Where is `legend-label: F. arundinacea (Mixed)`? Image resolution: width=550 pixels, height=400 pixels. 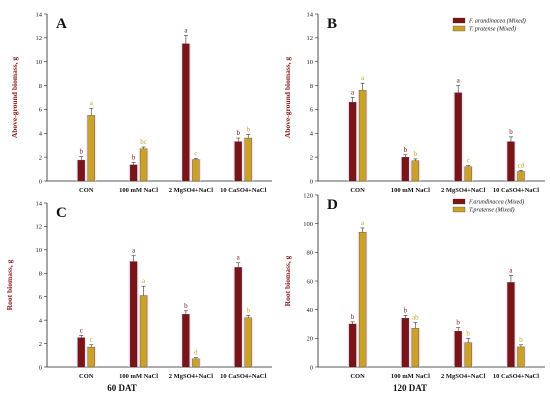
legend-label: F. arundinacea (Mixed) is located at coordinates (497, 21).